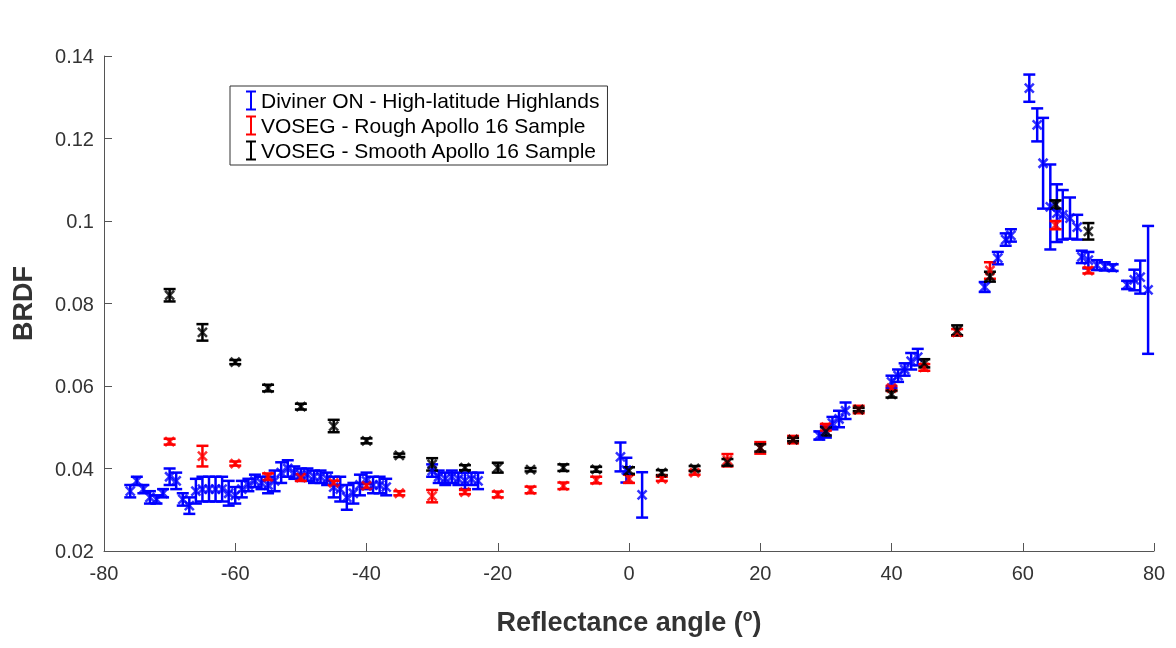 This screenshot has width=1176, height=648. Describe the element at coordinates (366, 573) in the screenshot. I see `x-tick-label: -40` at that location.